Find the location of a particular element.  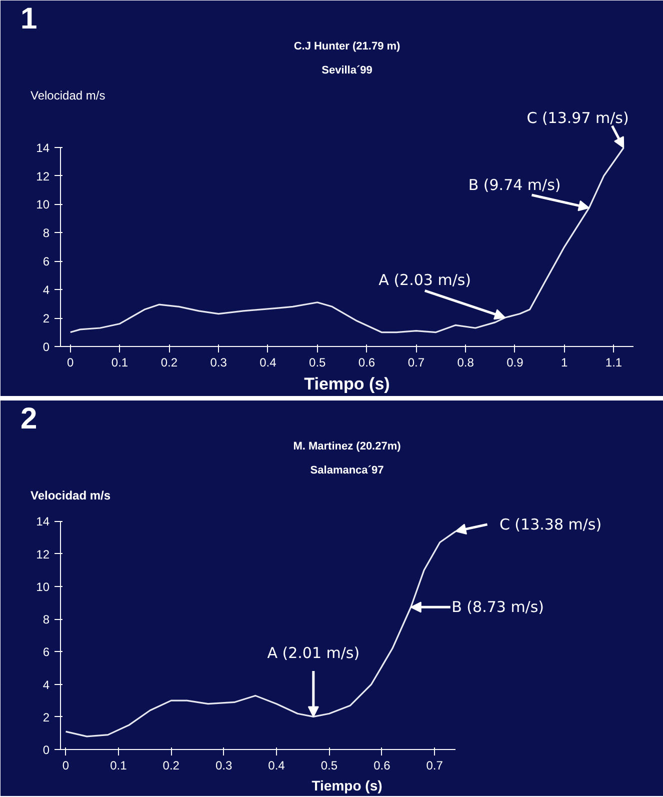

x-tick-label: 0.8 is located at coordinates (465, 363).